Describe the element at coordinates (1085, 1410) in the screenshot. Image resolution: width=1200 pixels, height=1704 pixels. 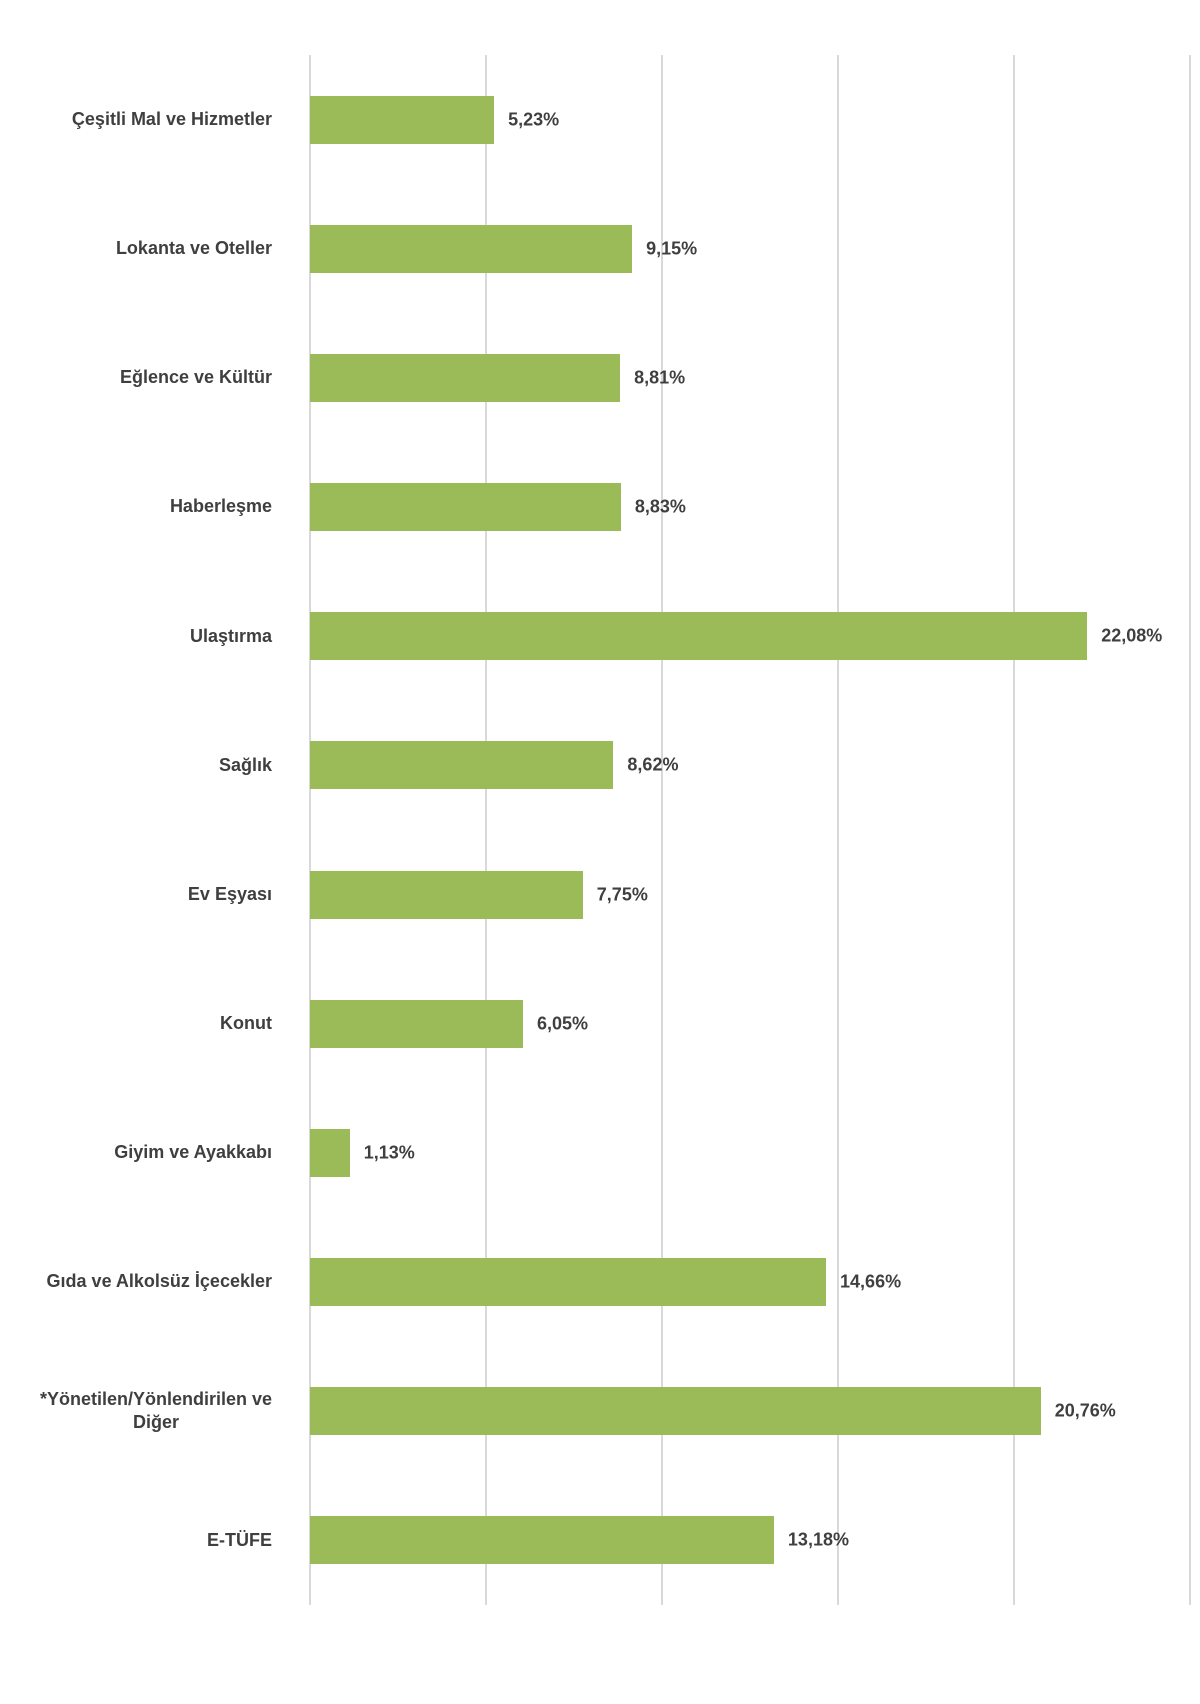
I see `value-label: 20,76%` at that location.